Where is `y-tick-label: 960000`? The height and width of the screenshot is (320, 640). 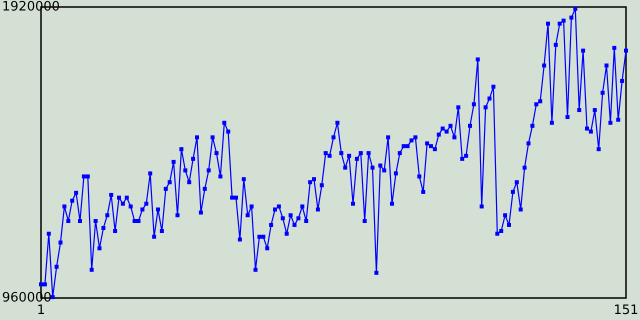 y-tick-label: 960000 is located at coordinates (27, 298).